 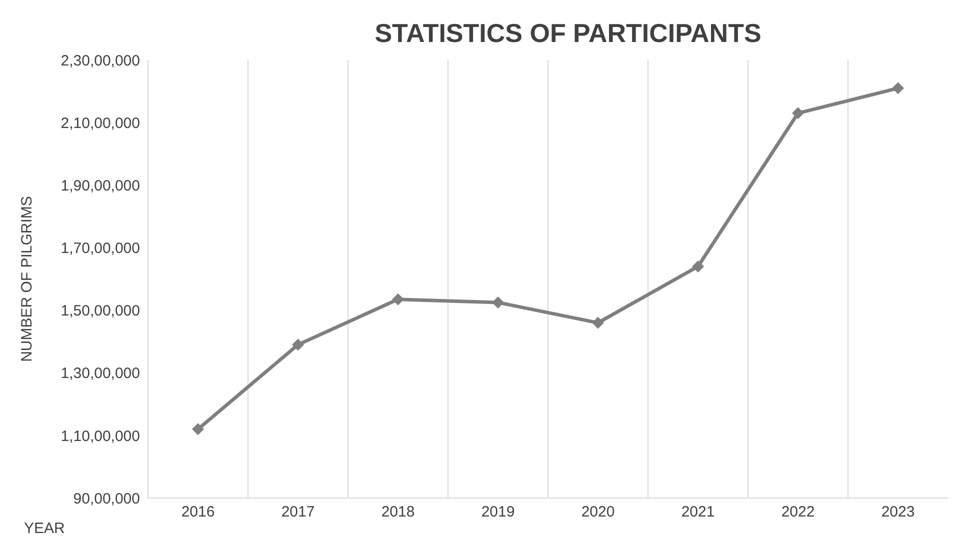 I want to click on x-tick-label: 2022, so click(x=798, y=512).